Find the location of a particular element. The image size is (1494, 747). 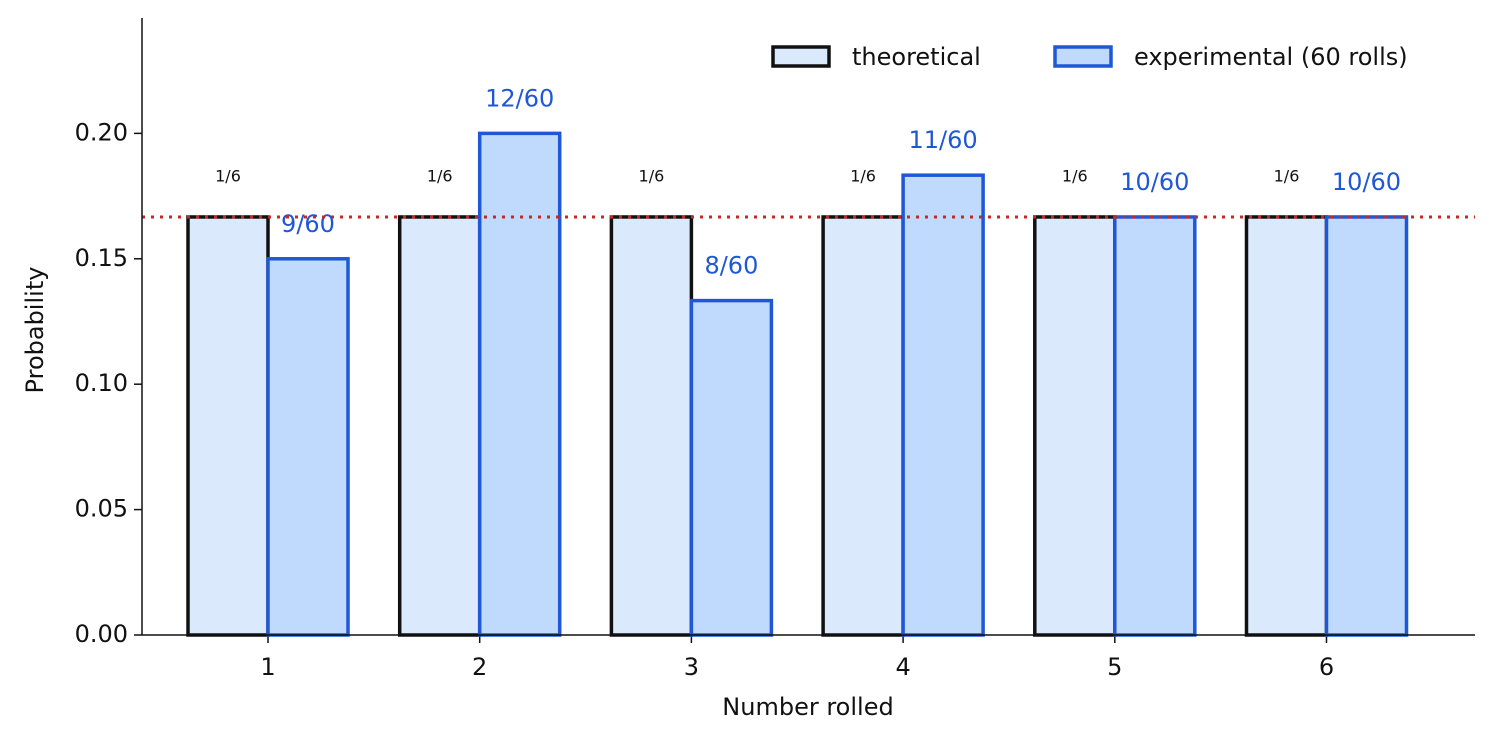

x-tick-label: 3 is located at coordinates (691, 667).